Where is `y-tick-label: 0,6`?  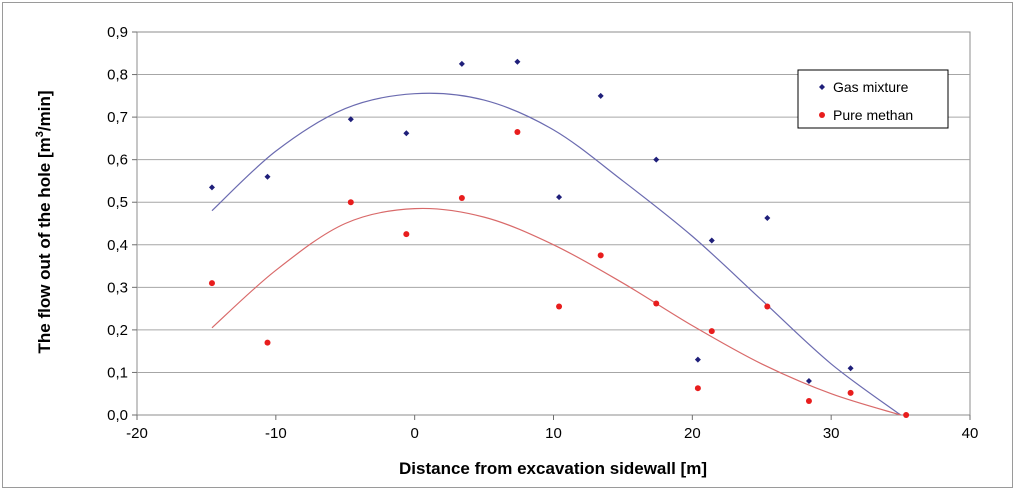 y-tick-label: 0,6 is located at coordinates (117, 160).